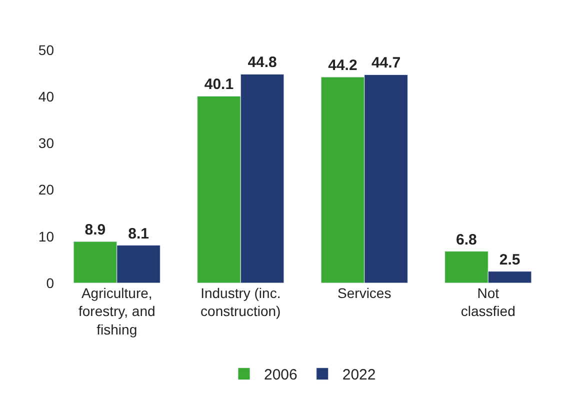 This screenshot has height=402, width=575. I want to click on x-tick-label: Industry (inc. construction), so click(240, 302).